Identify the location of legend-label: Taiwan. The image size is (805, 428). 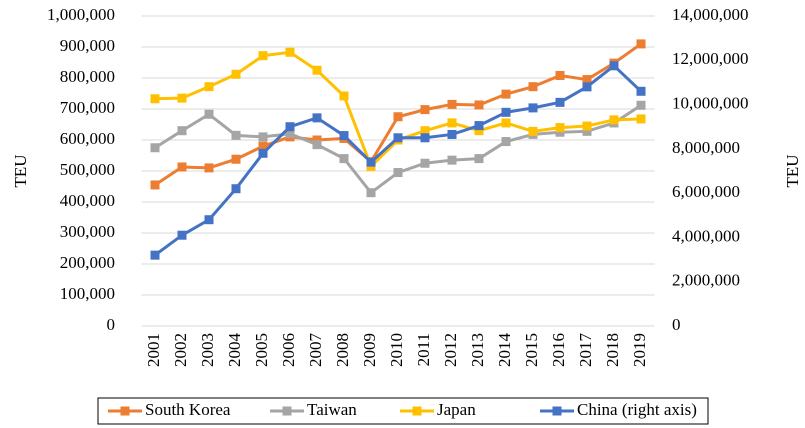
(332, 409).